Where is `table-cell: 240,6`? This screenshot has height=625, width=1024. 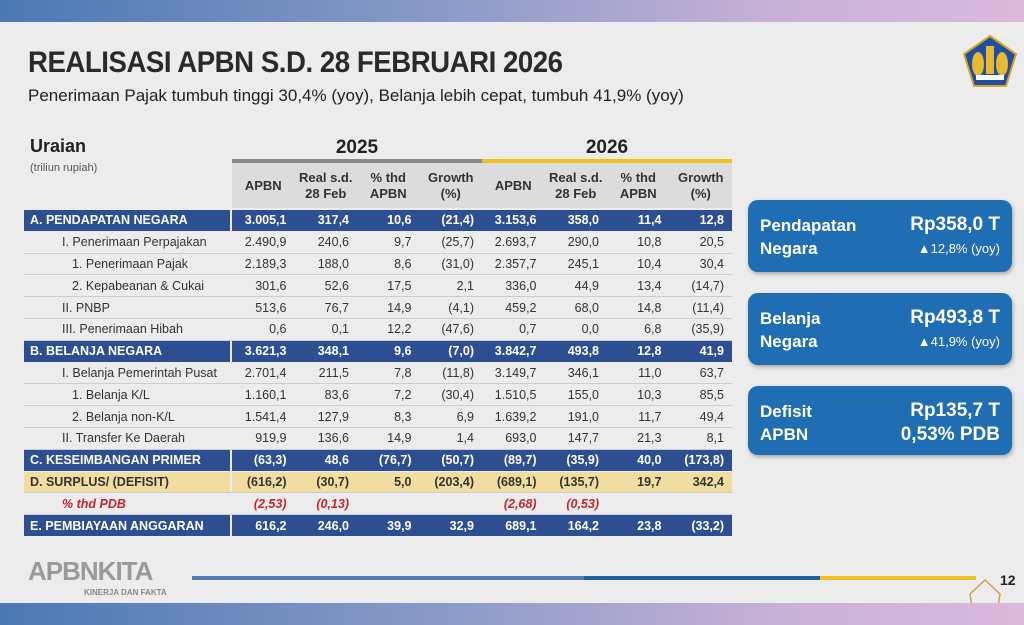 table-cell: 240,6 is located at coordinates (333, 242).